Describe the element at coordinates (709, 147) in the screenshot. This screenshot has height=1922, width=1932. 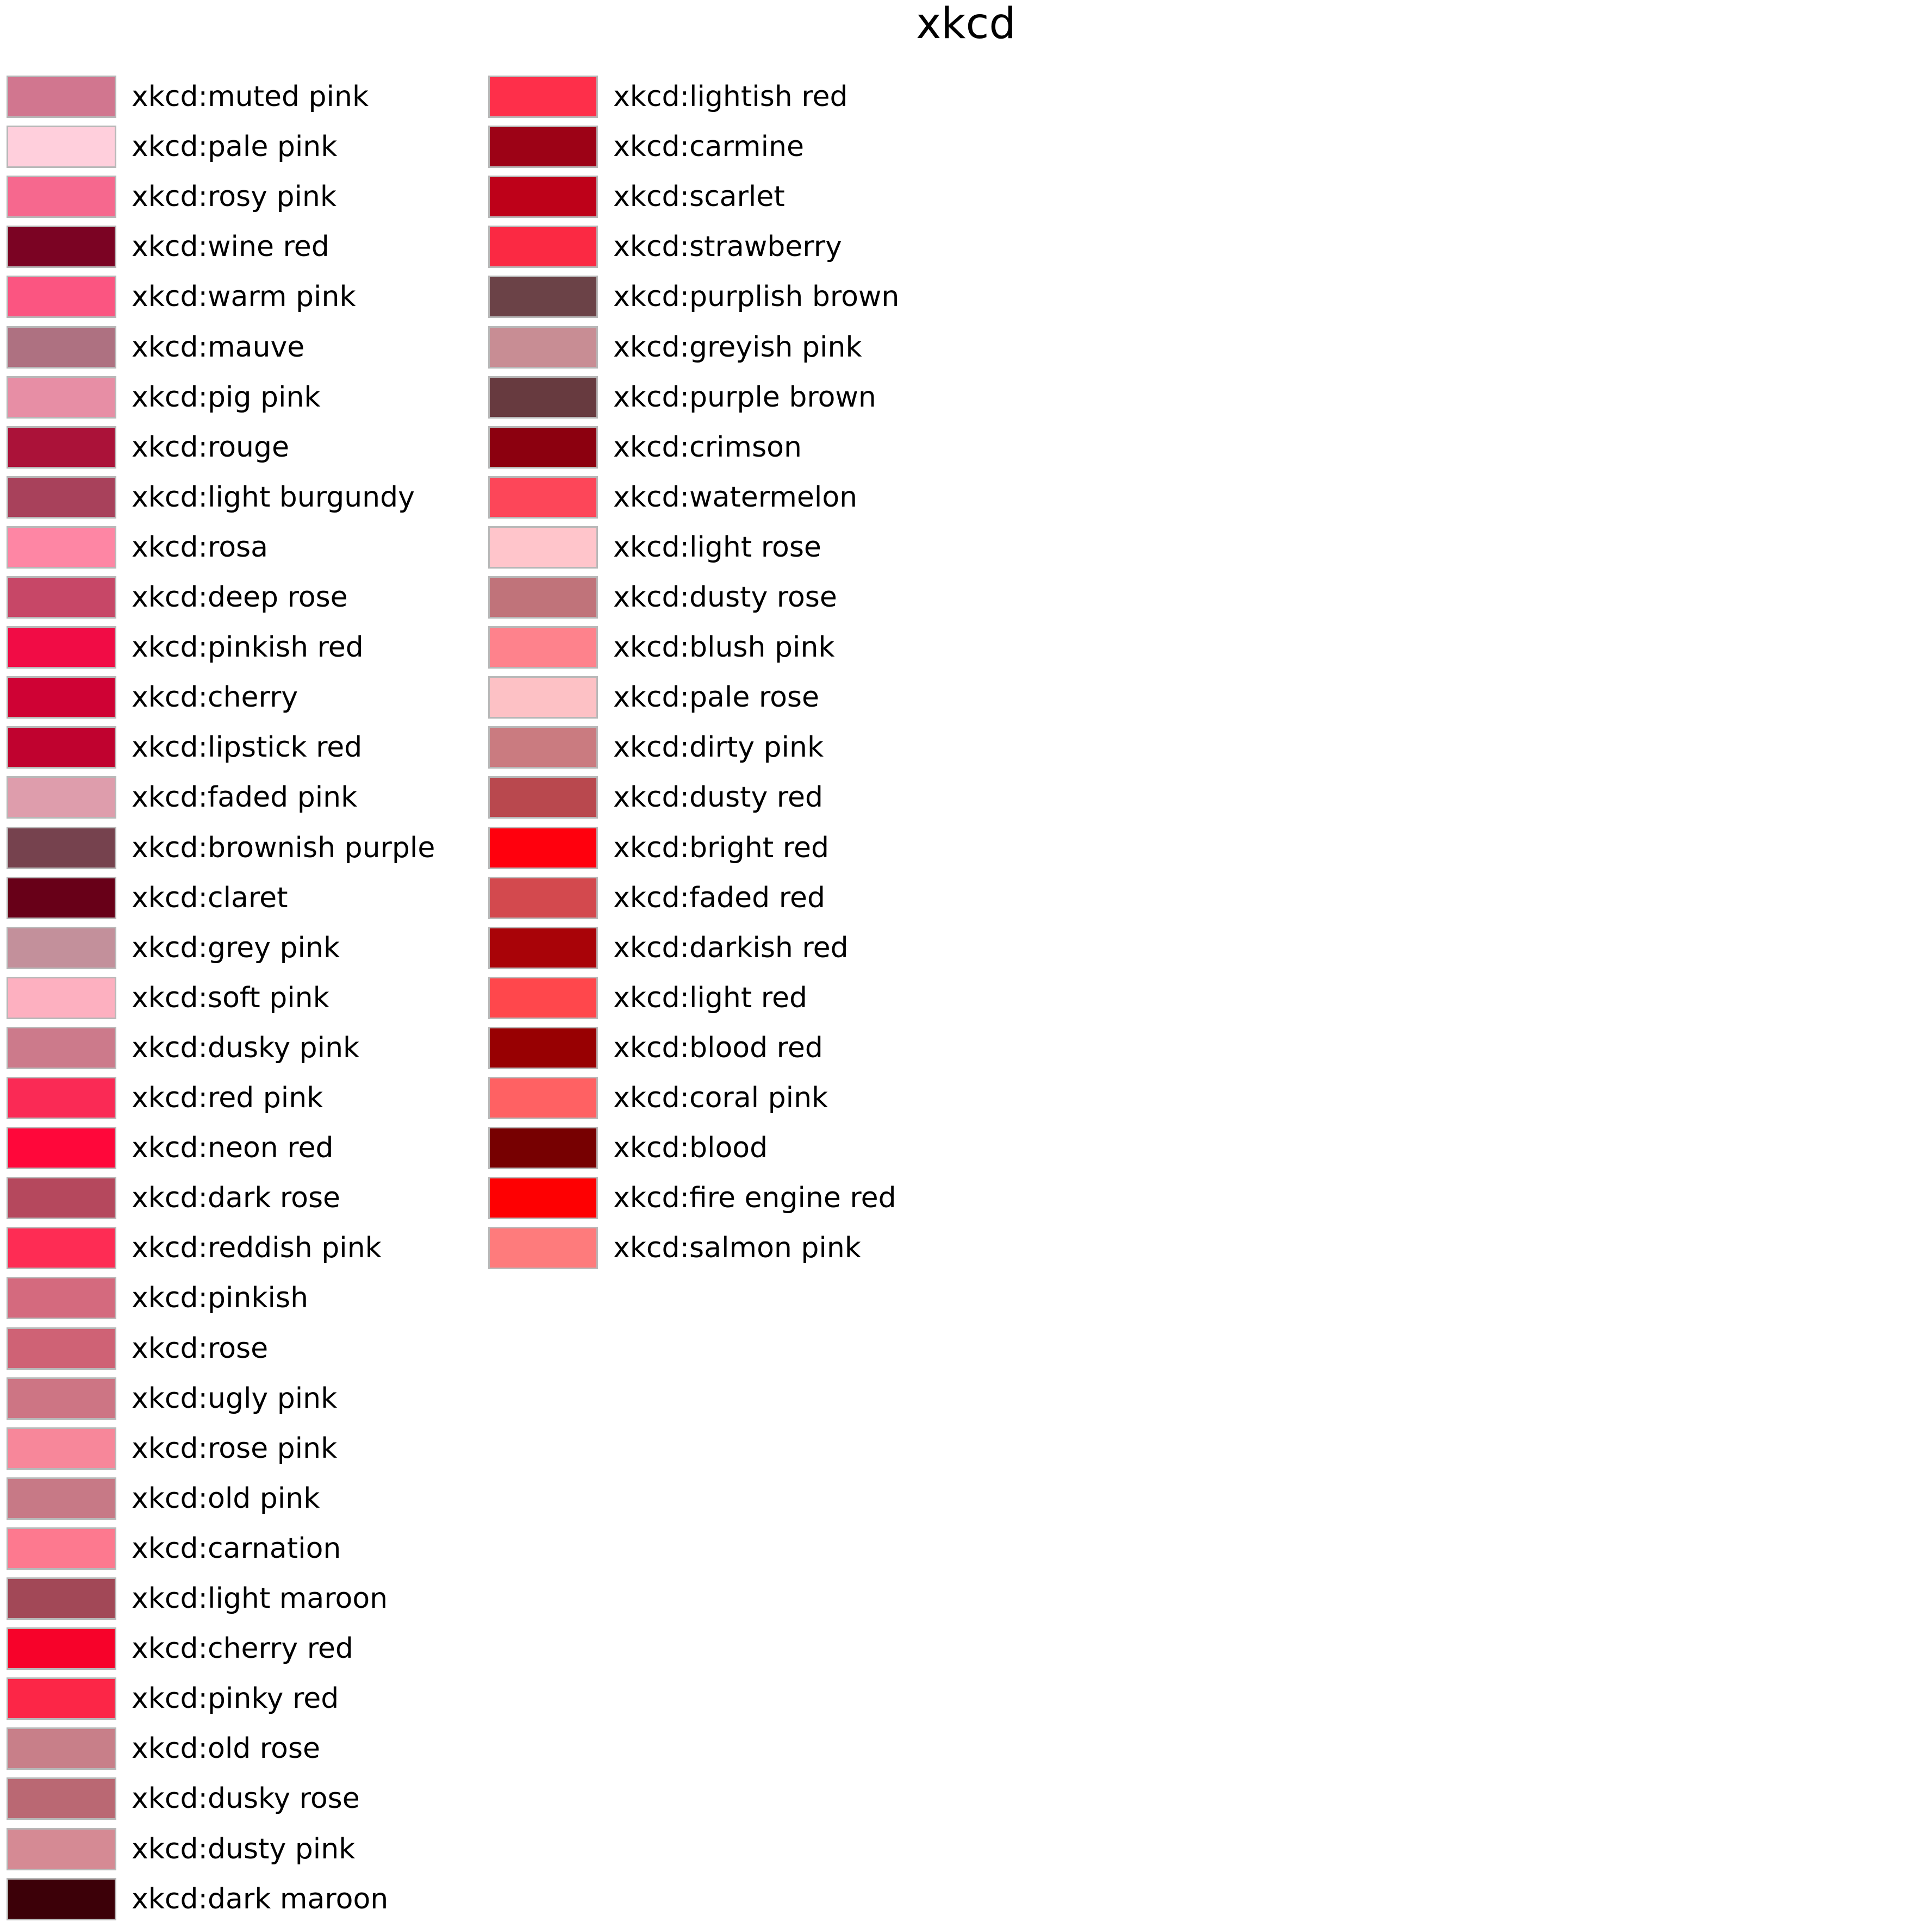
I see `color-label: xkcd:carmine` at that location.